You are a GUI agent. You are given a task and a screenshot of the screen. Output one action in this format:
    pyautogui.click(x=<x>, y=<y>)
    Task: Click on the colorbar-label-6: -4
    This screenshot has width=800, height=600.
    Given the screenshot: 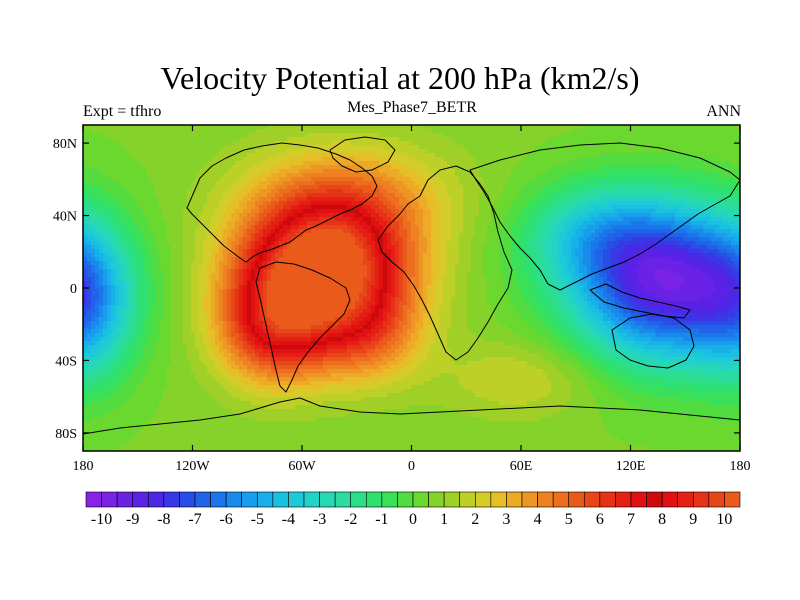 What is the action you would take?
    pyautogui.click(x=288, y=519)
    